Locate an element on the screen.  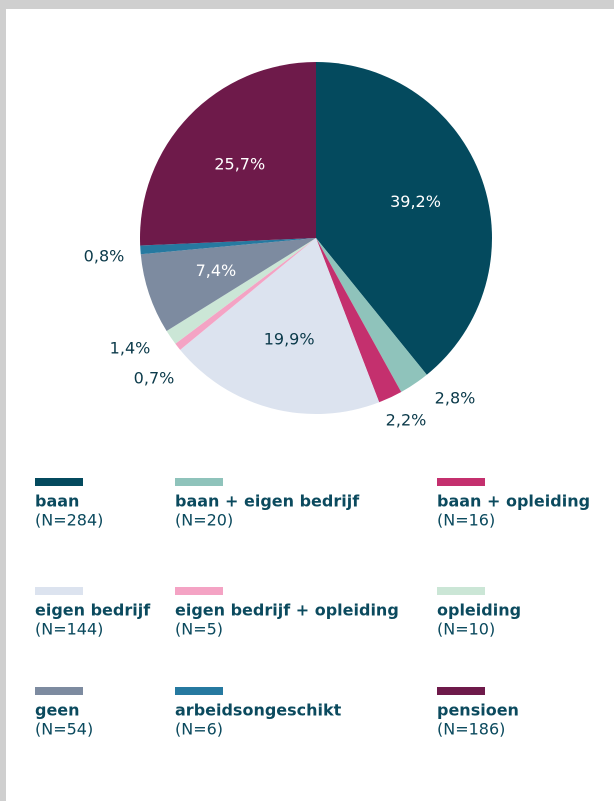
value-label: 19,9% is located at coordinates (289, 339).